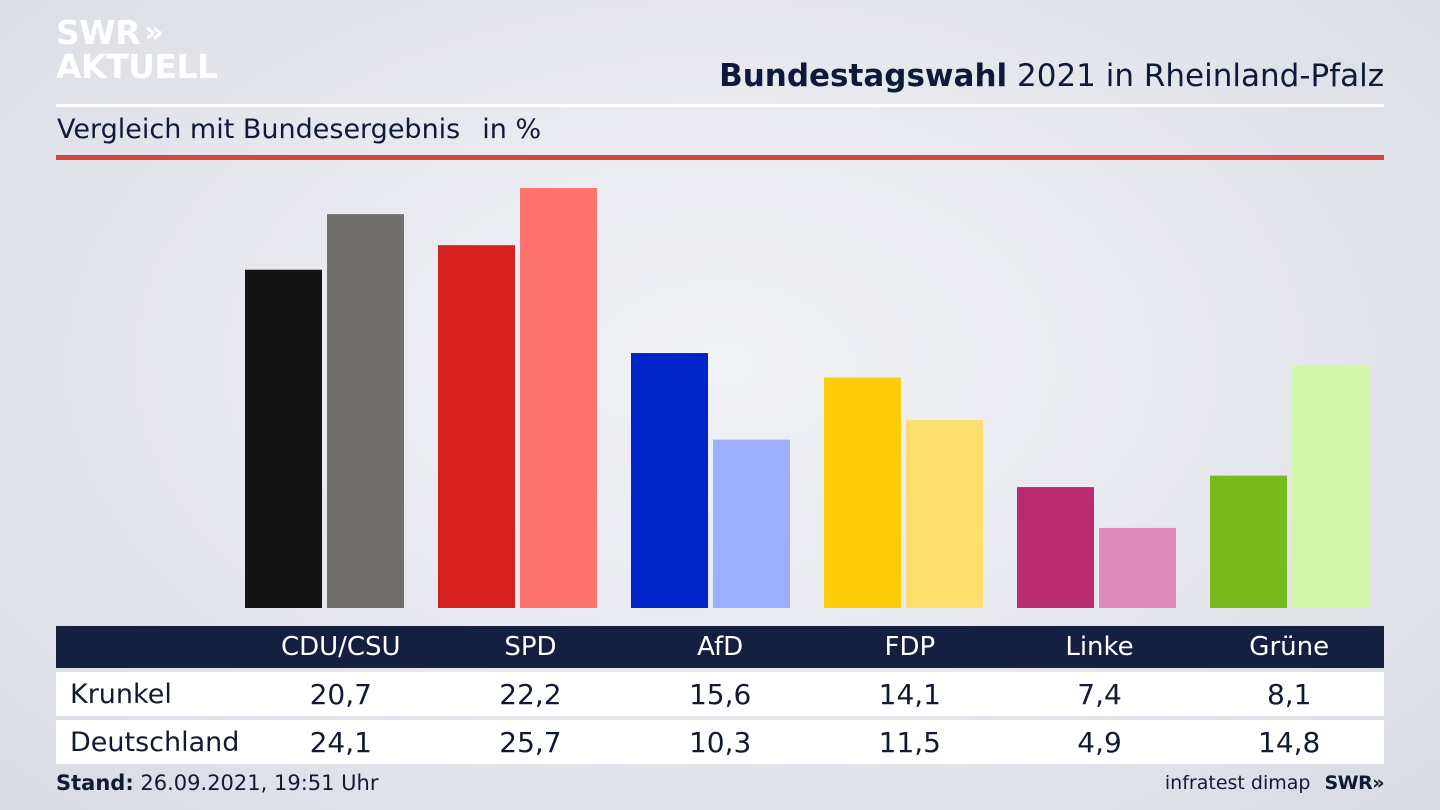  What do you see at coordinates (1099, 694) in the screenshot?
I see `table-cell: 7,4` at bounding box center [1099, 694].